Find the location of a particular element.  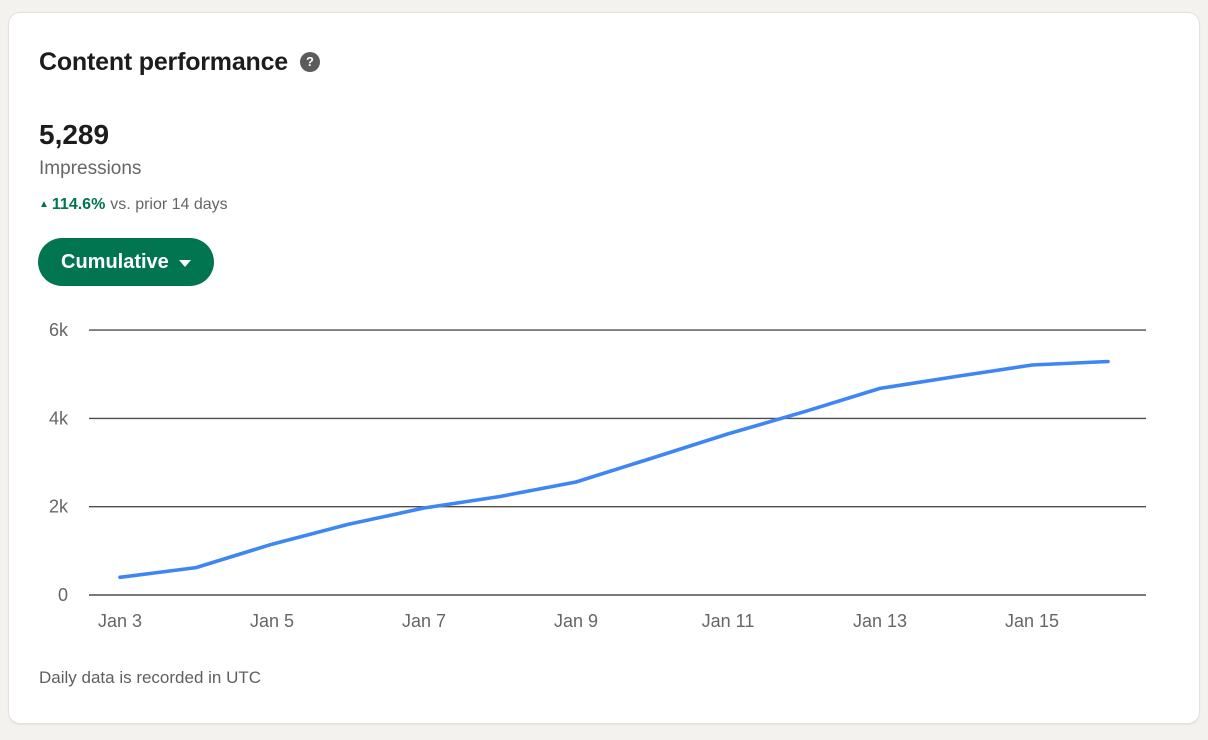

caret-down-icon is located at coordinates (184, 263).